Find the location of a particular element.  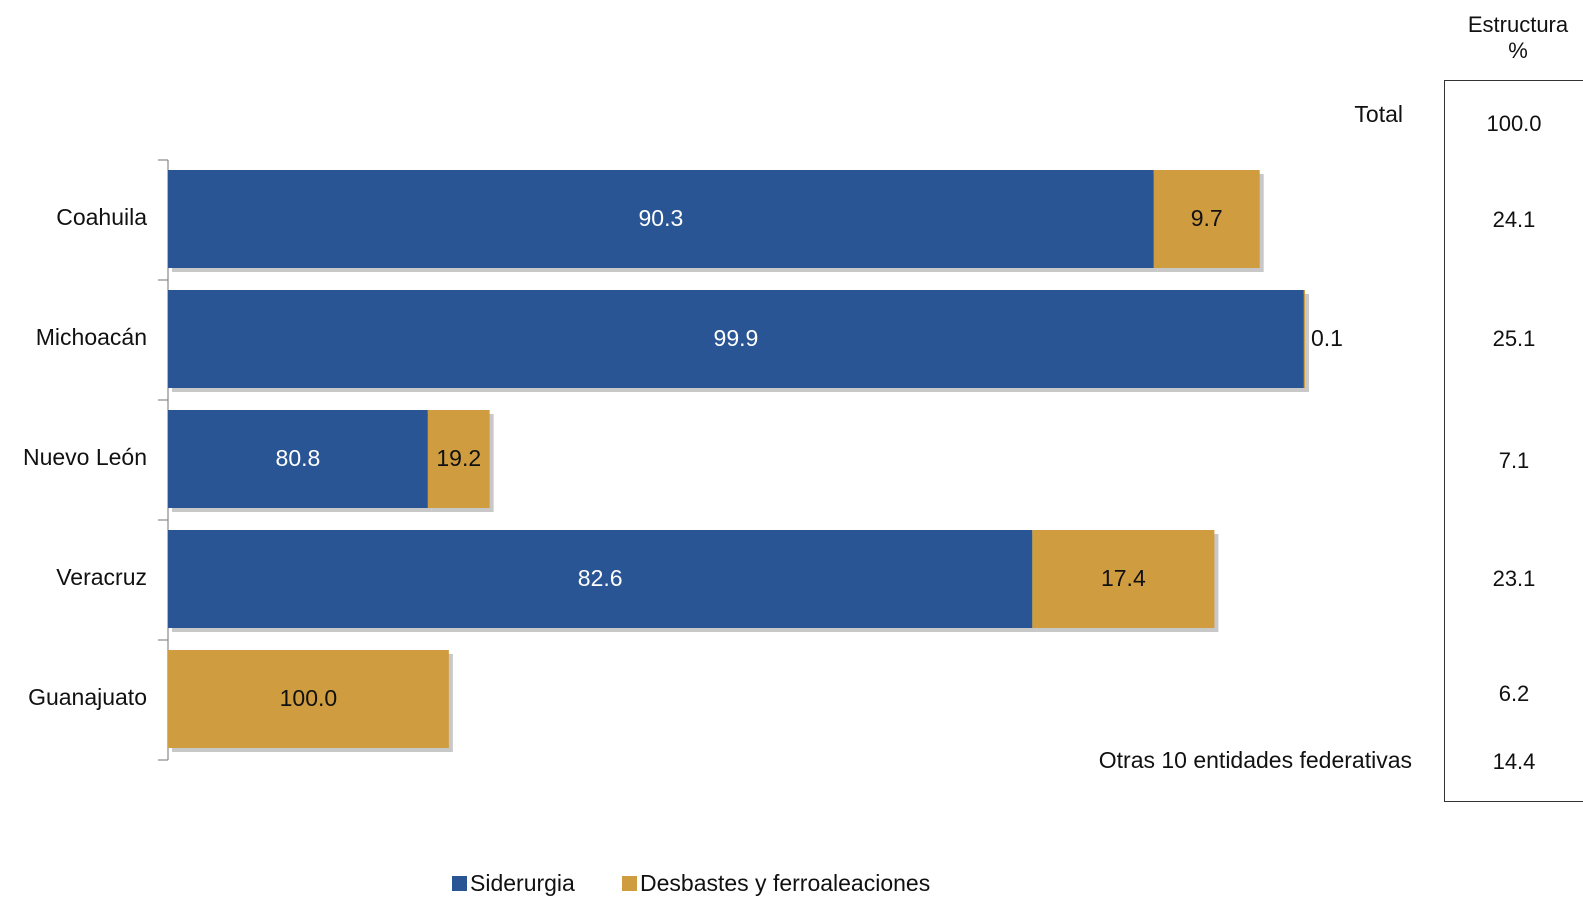

others-value: 14.4 is located at coordinates (1513, 762).